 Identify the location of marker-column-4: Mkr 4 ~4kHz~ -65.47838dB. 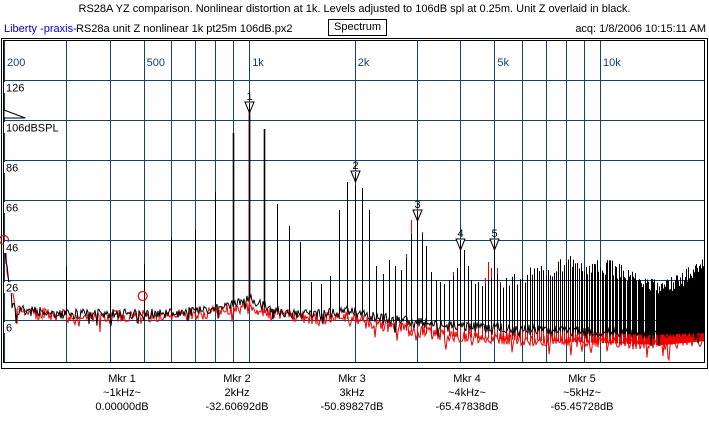
(467, 393).